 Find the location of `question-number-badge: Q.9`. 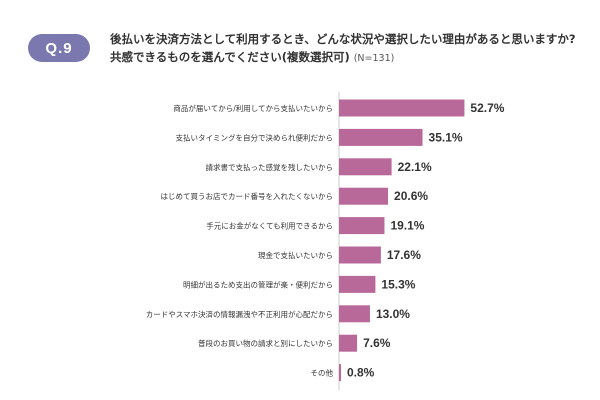

question-number-badge: Q.9 is located at coordinates (59, 48).